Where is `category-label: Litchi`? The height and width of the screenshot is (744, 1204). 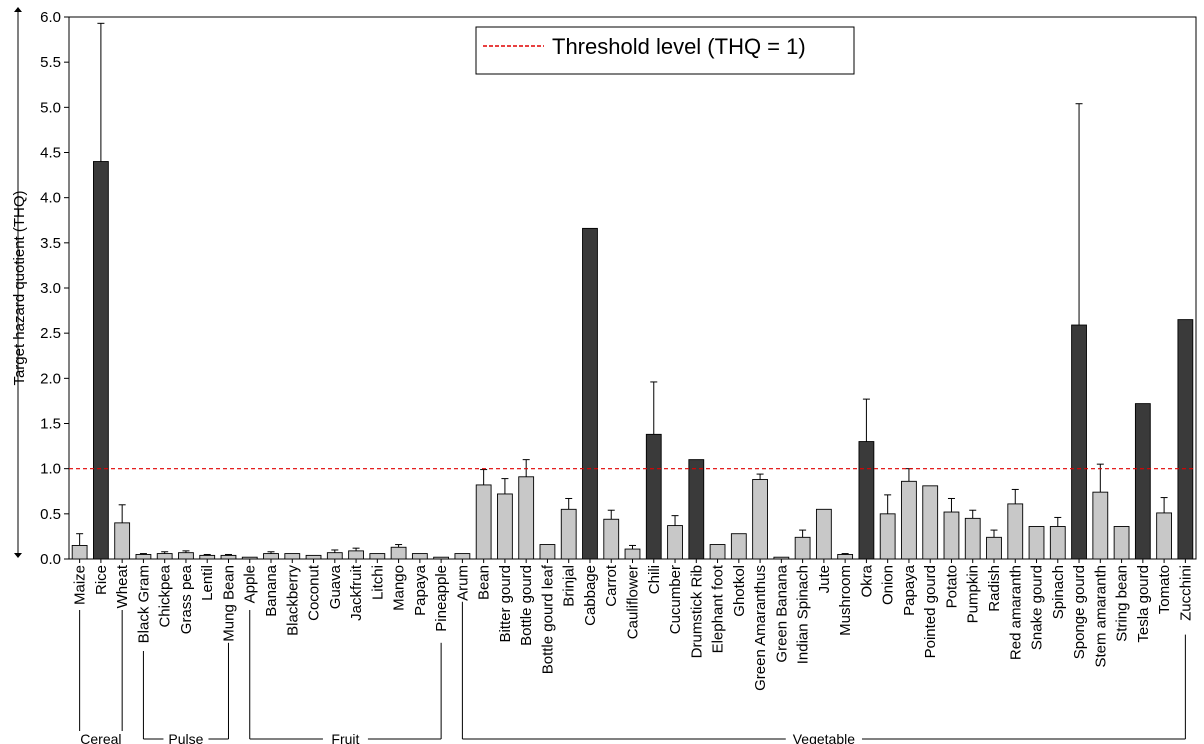 category-label: Litchi is located at coordinates (377, 582).